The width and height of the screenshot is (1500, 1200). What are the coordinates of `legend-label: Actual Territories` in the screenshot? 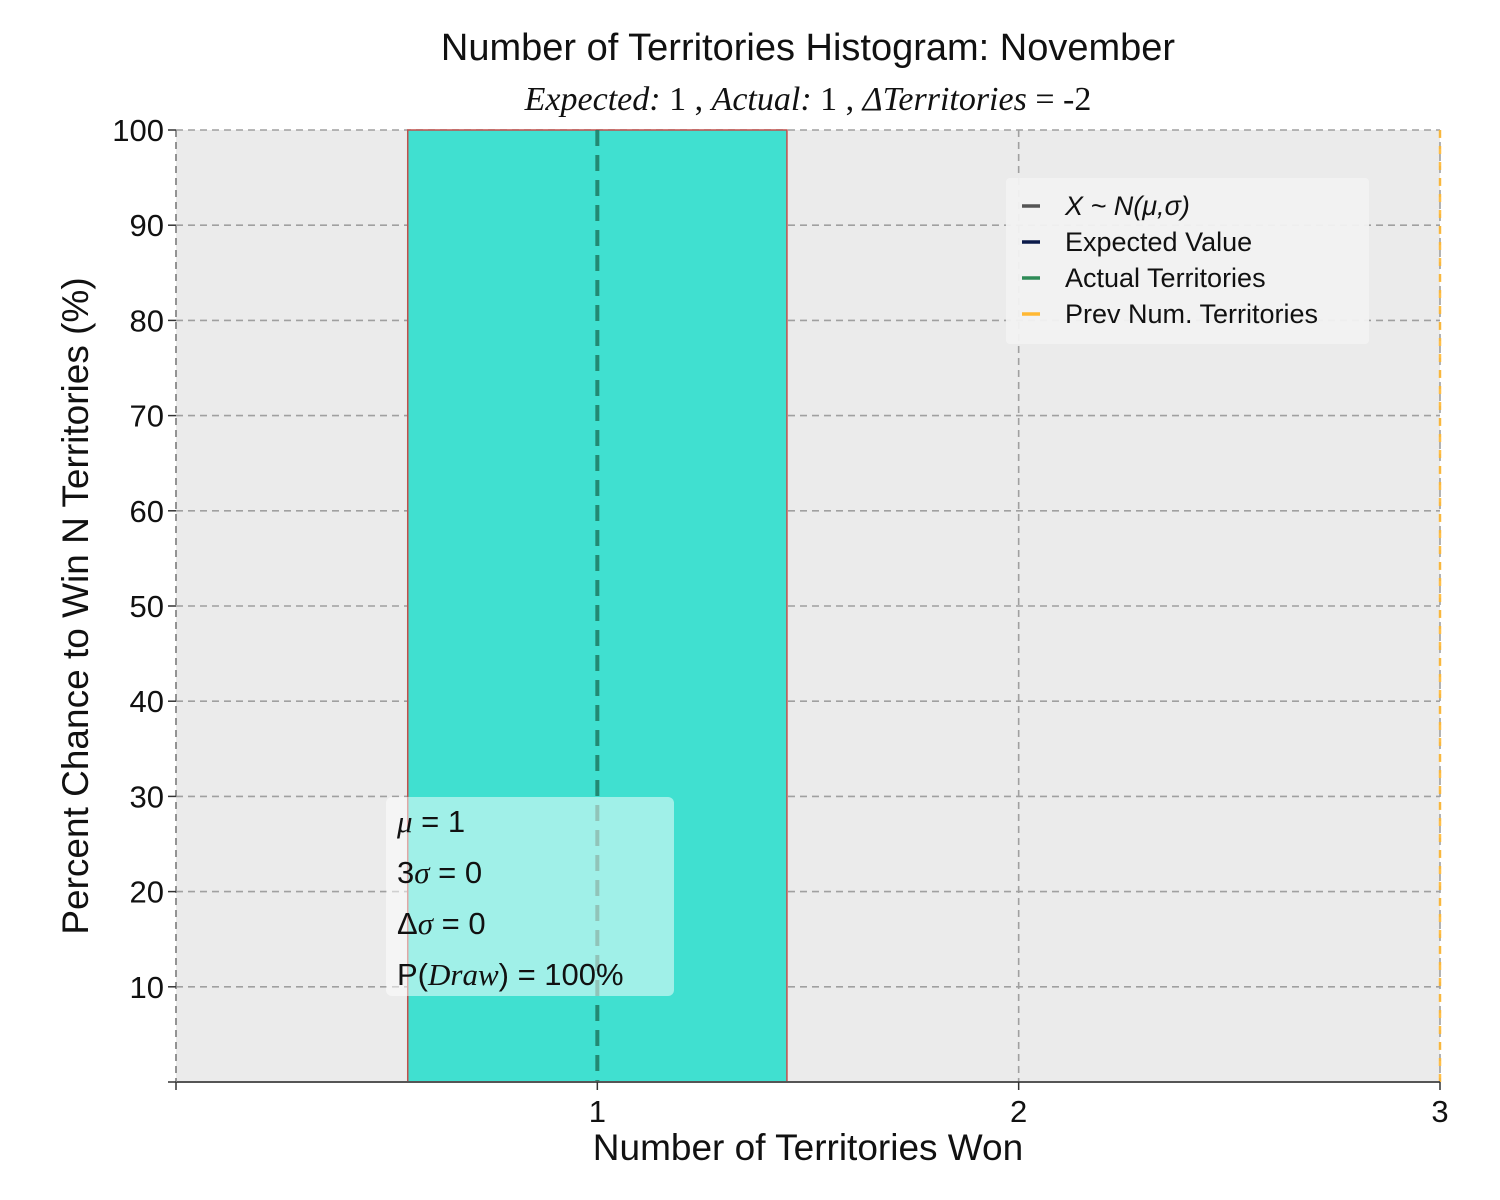 It's located at (1165, 278).